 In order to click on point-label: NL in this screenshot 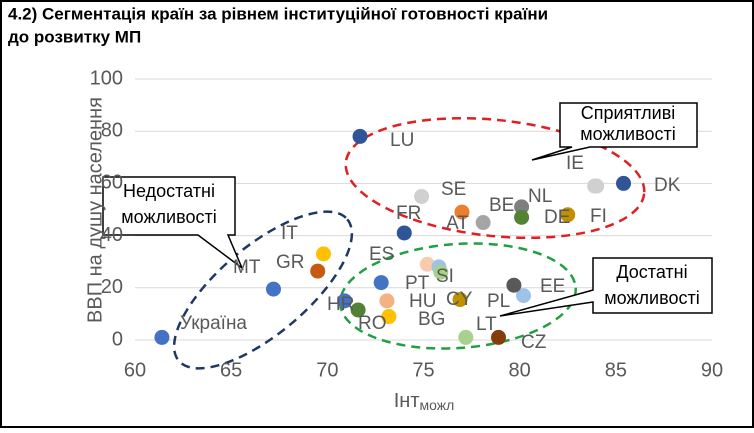, I will do `click(540, 196)`.